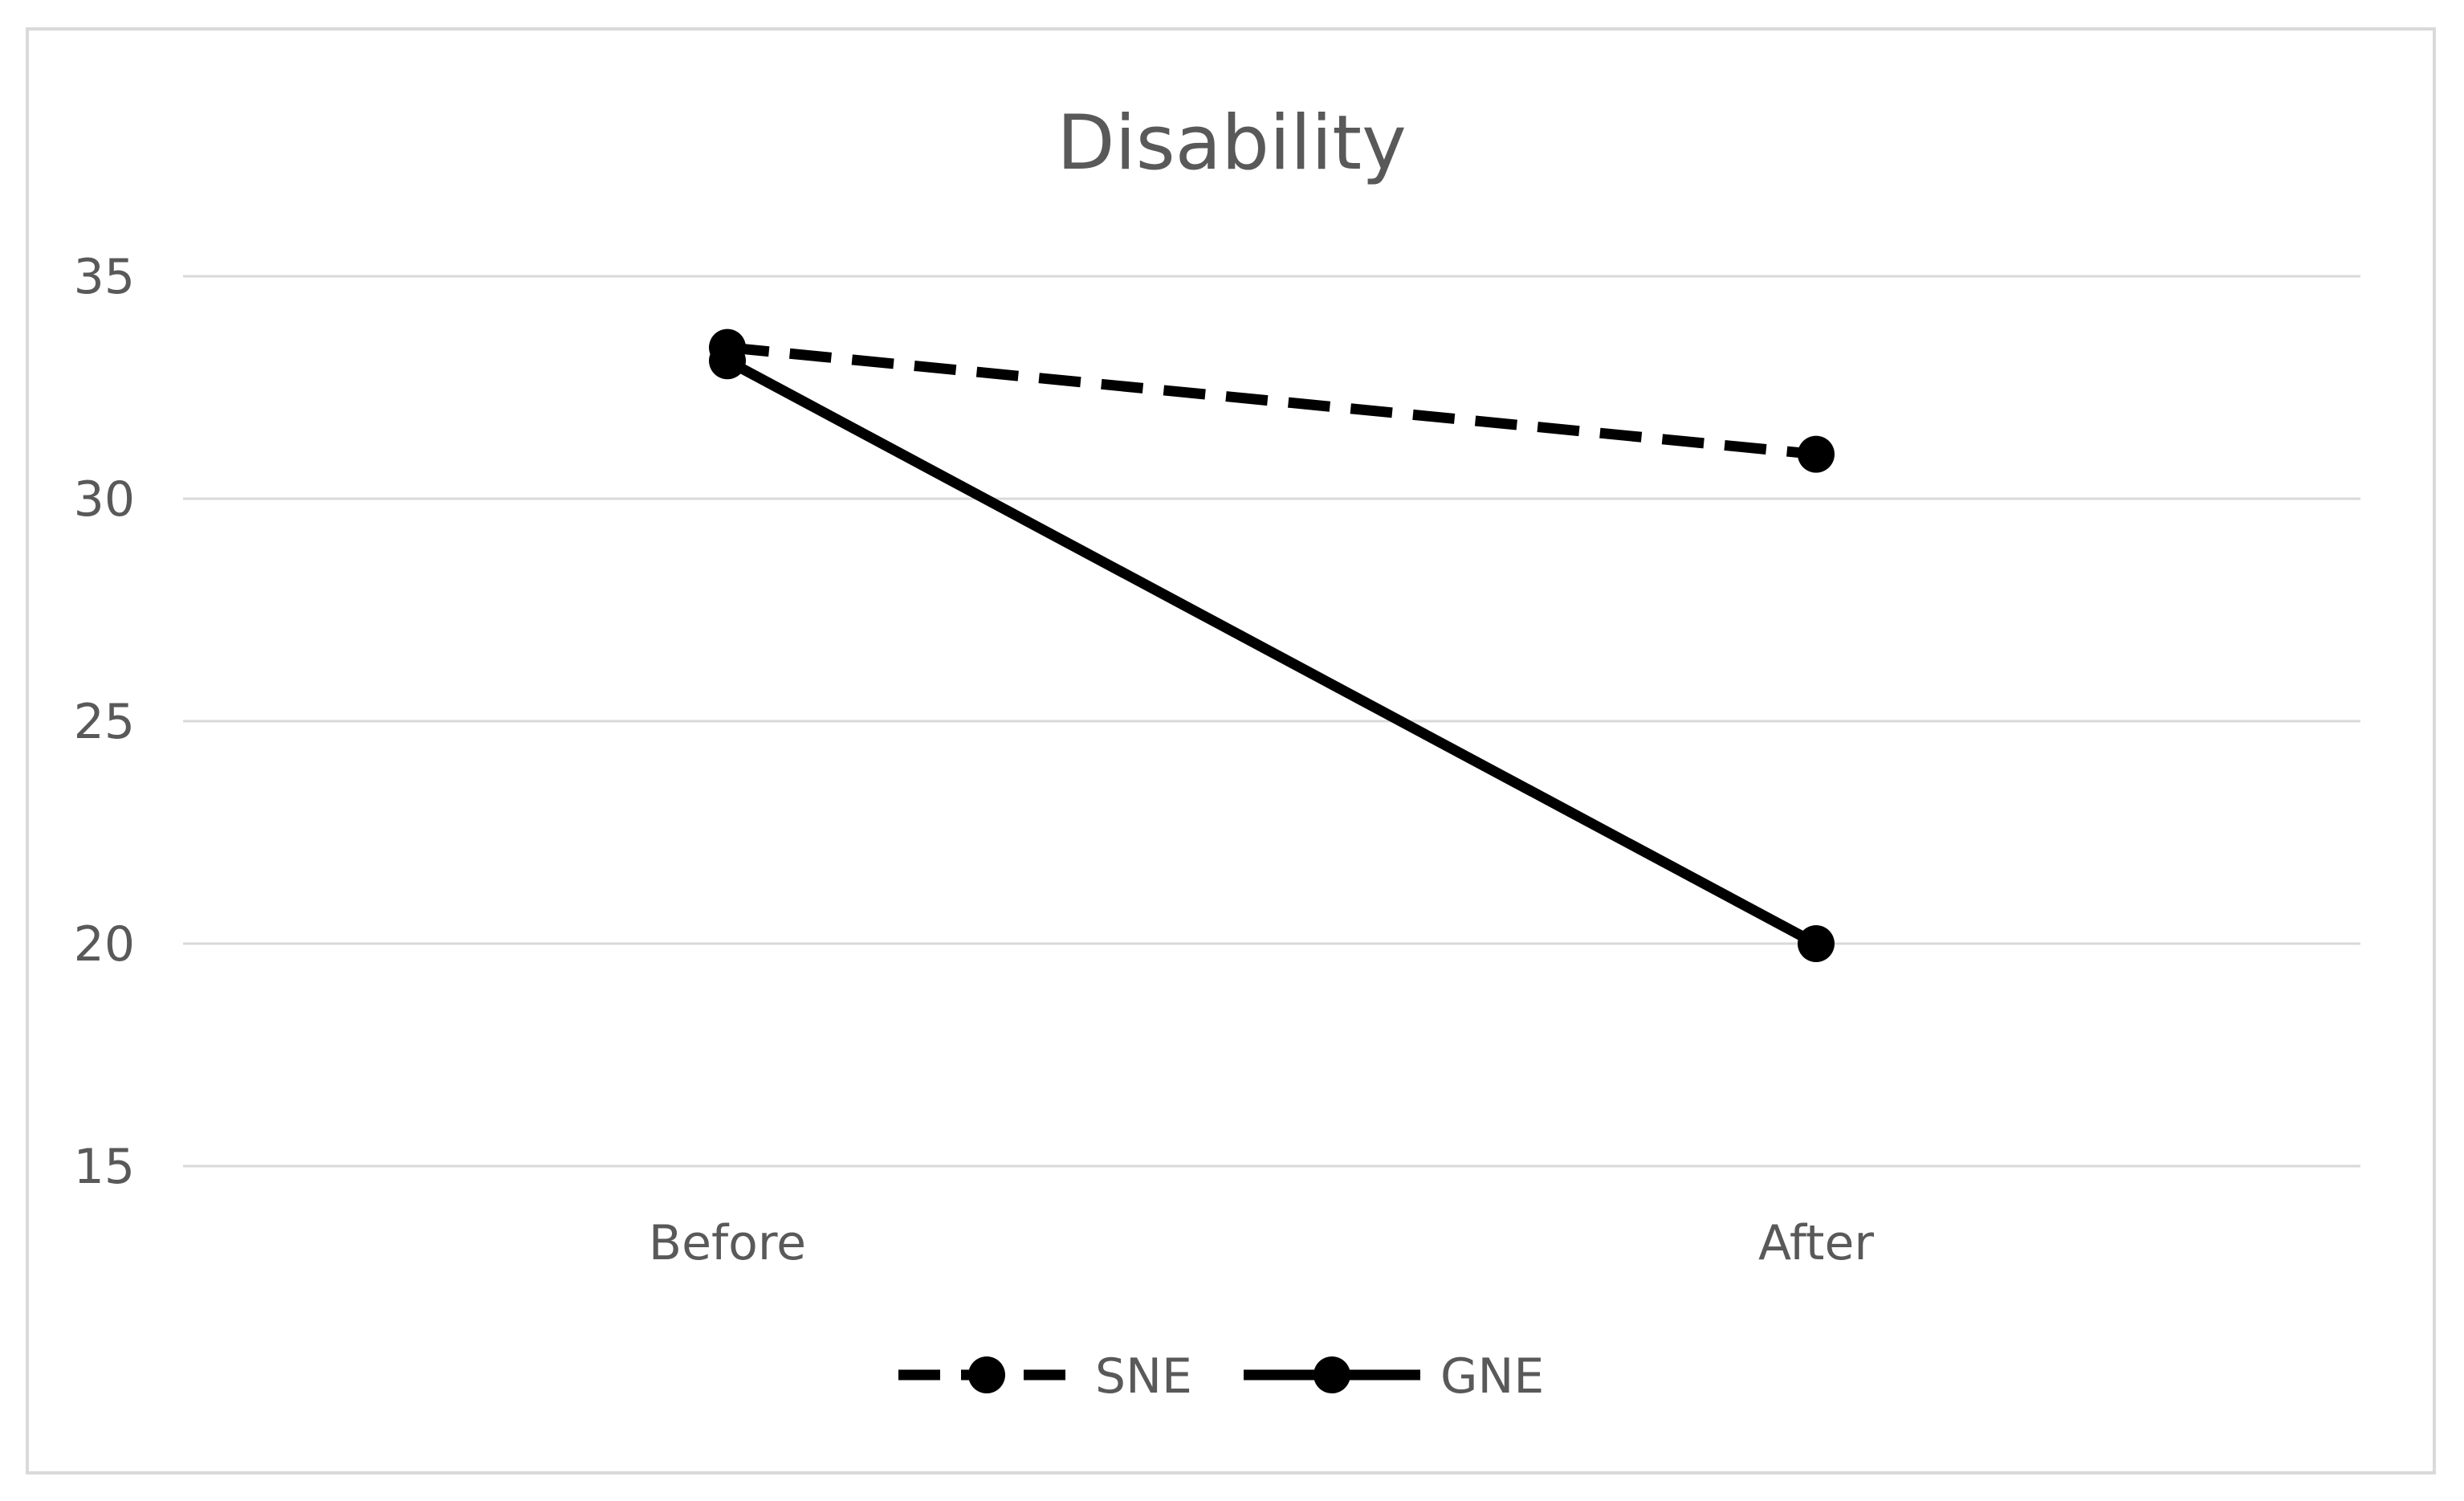 The height and width of the screenshot is (1501, 2464). What do you see at coordinates (1045, 1376) in the screenshot?
I see `legend-entry-sne: SNE` at bounding box center [1045, 1376].